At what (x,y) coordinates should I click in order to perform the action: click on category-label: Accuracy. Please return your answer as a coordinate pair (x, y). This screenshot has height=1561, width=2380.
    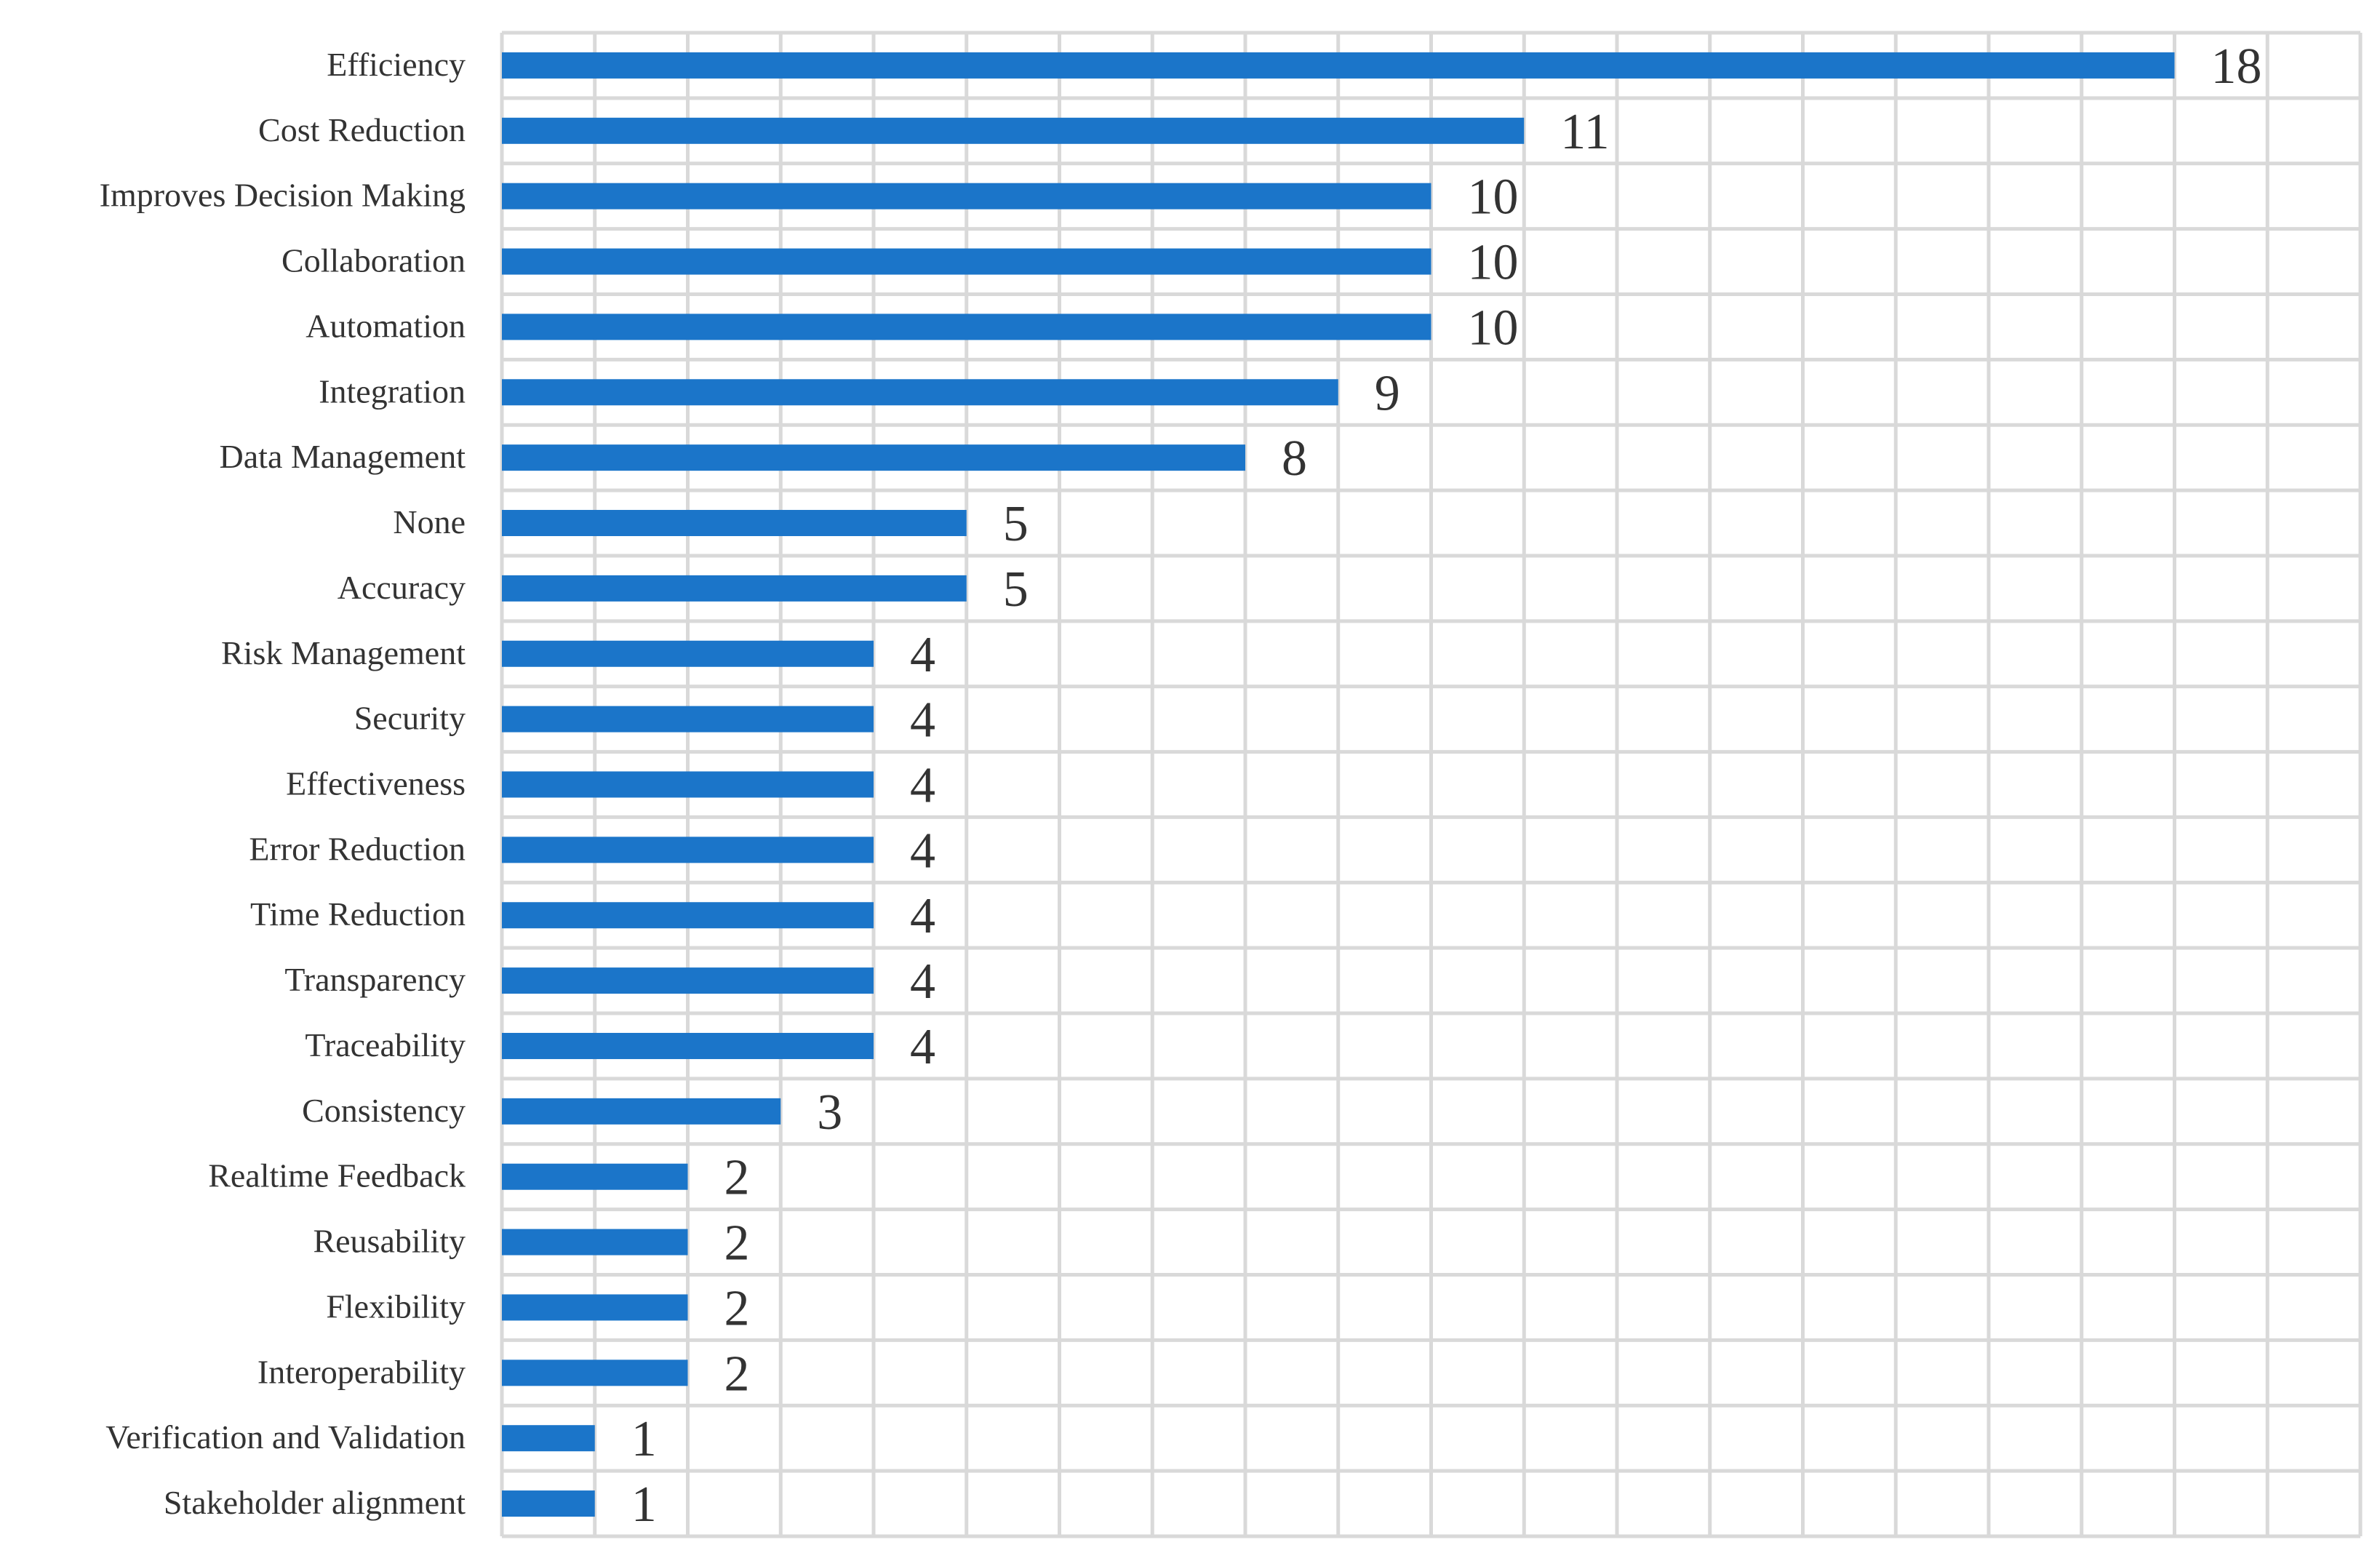
    Looking at the image, I should click on (402, 587).